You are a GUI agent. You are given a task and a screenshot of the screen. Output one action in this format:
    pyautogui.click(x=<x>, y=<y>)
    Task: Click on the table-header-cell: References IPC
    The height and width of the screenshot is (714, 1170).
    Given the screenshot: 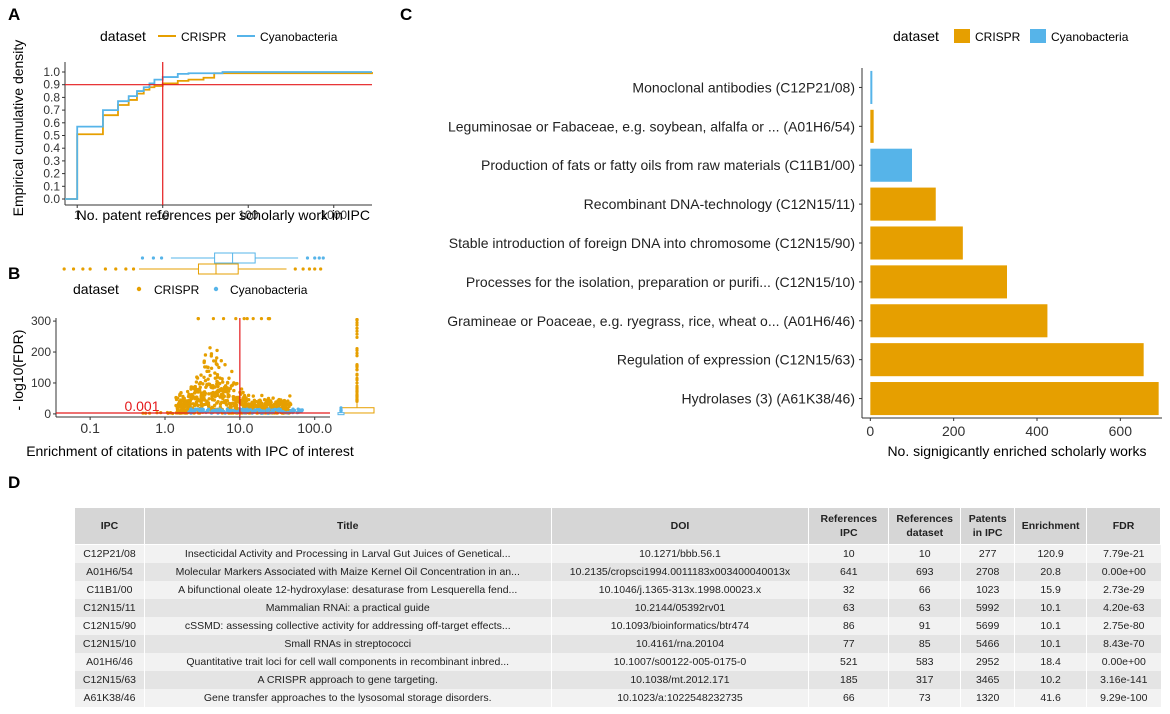 What is the action you would take?
    pyautogui.click(x=849, y=526)
    